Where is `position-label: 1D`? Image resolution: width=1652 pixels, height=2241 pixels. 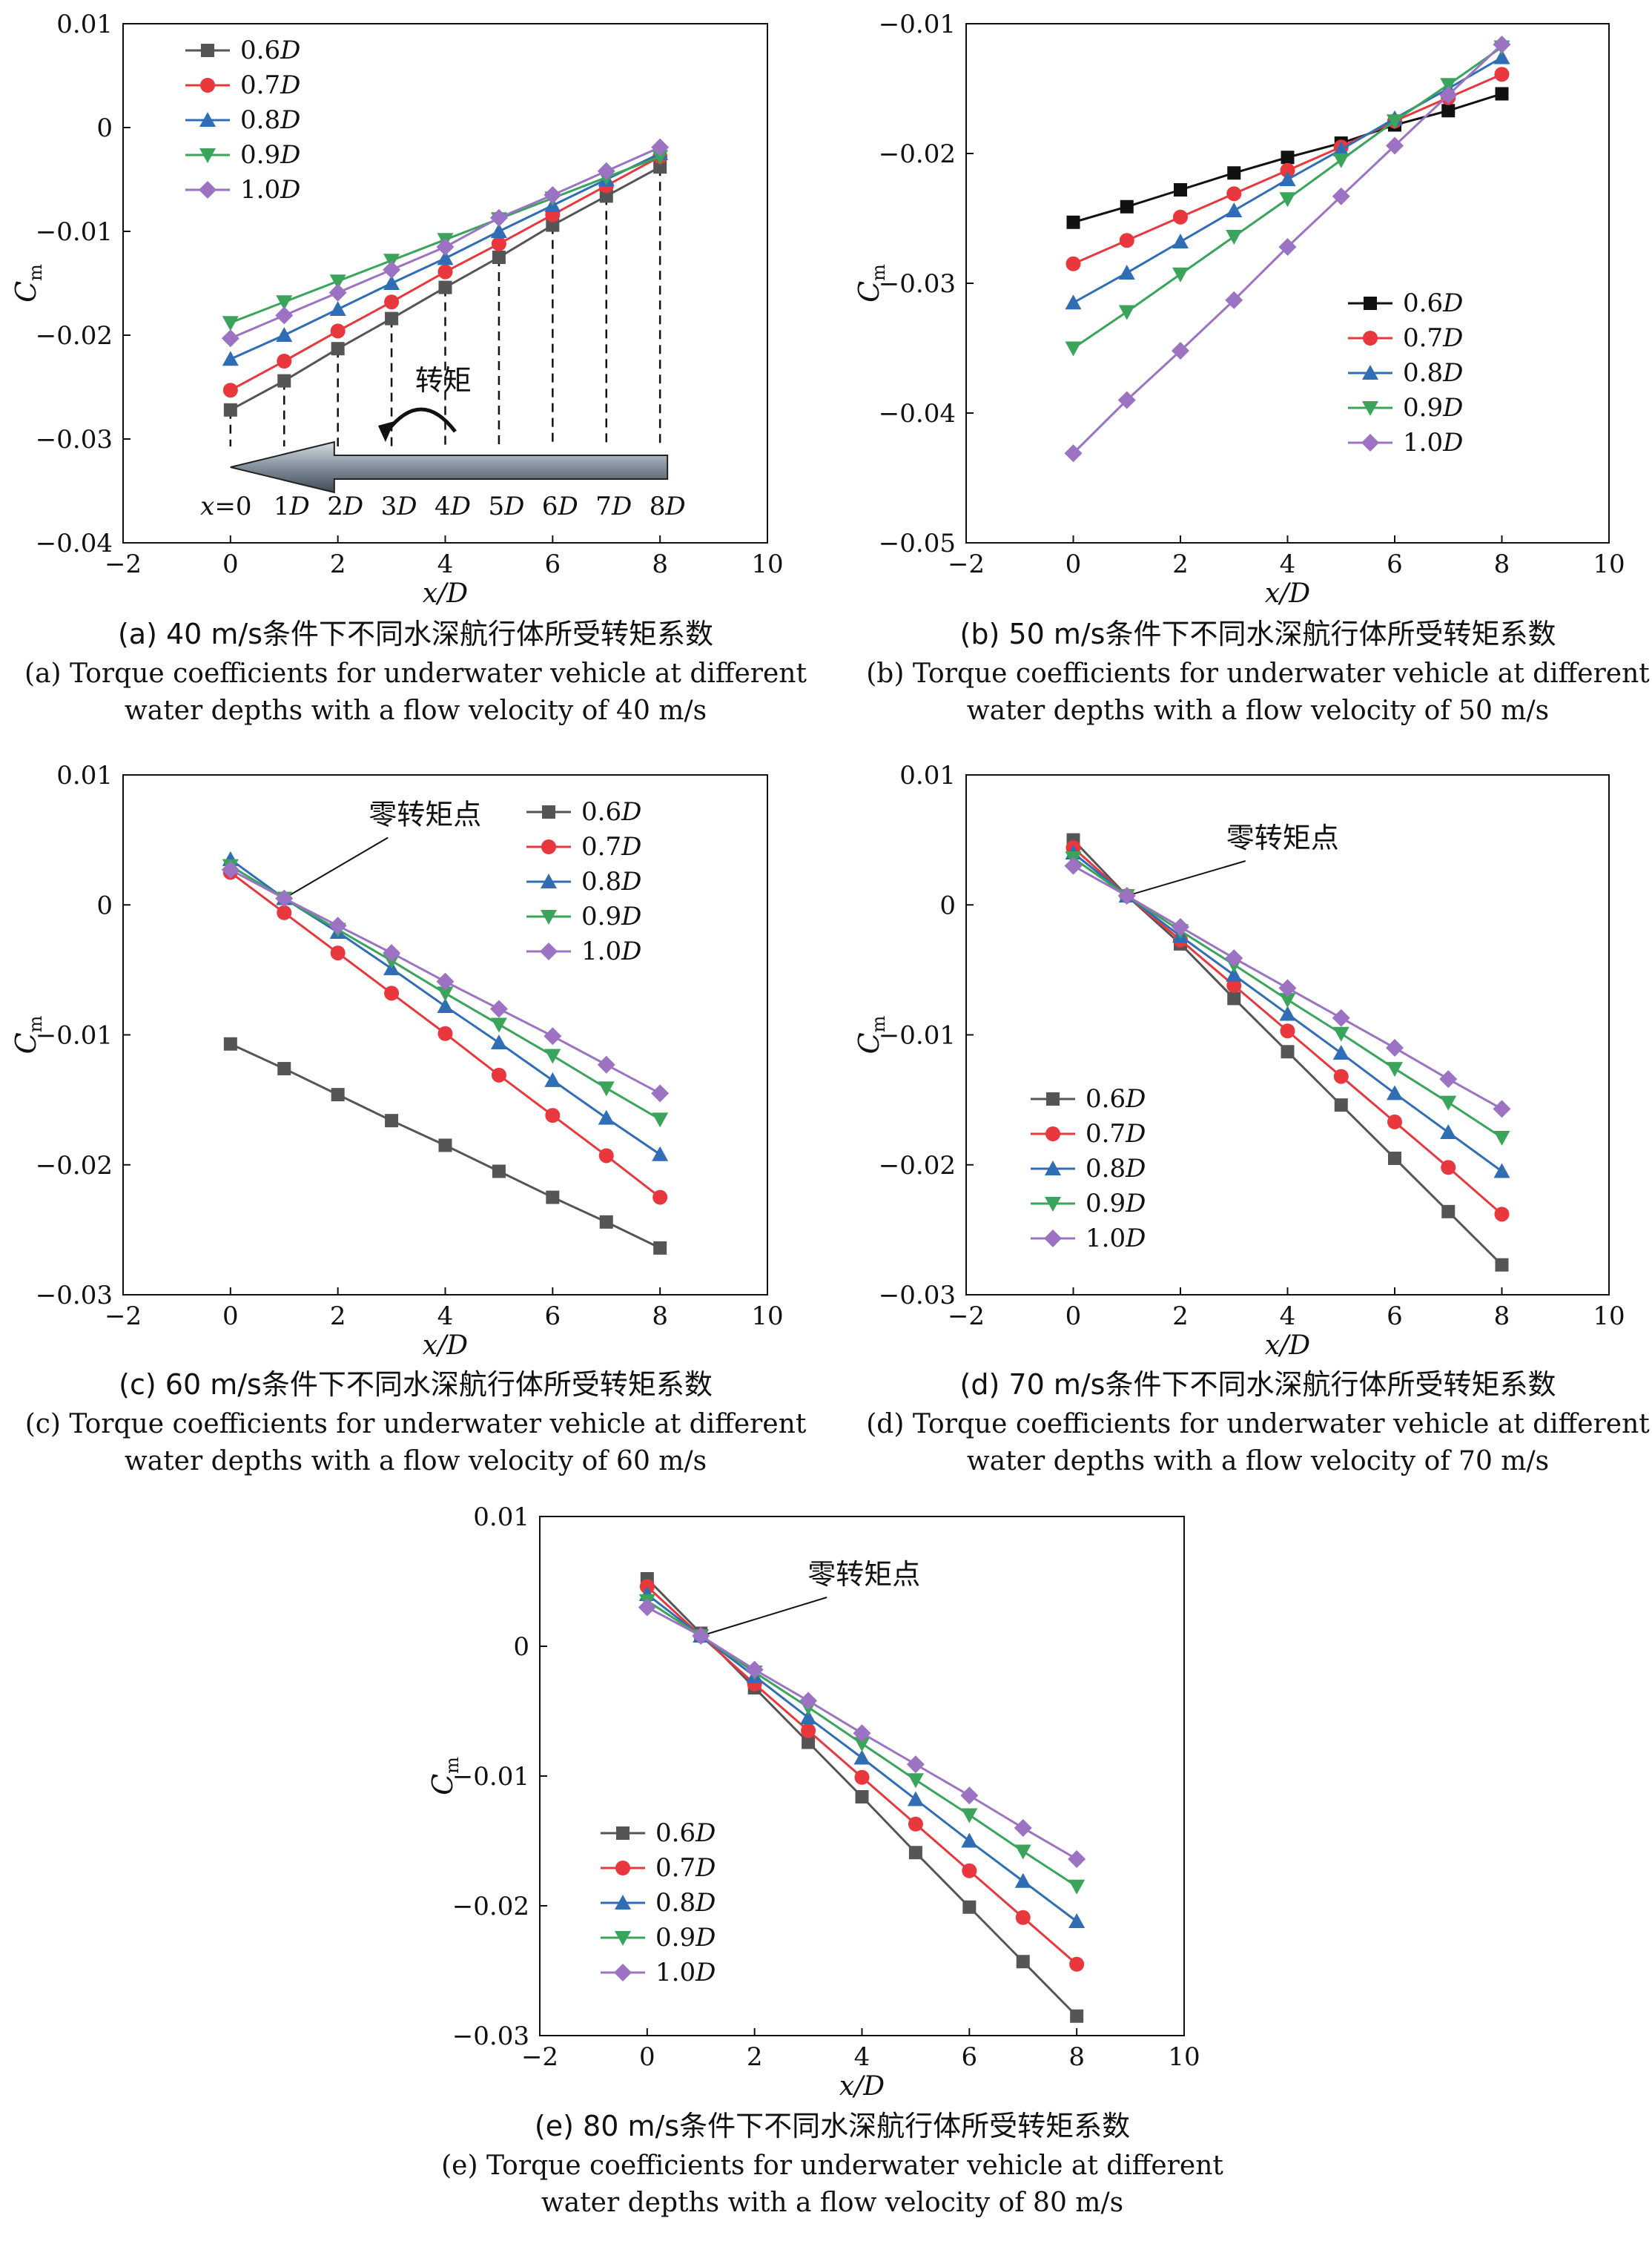 position-label: 1D is located at coordinates (292, 506).